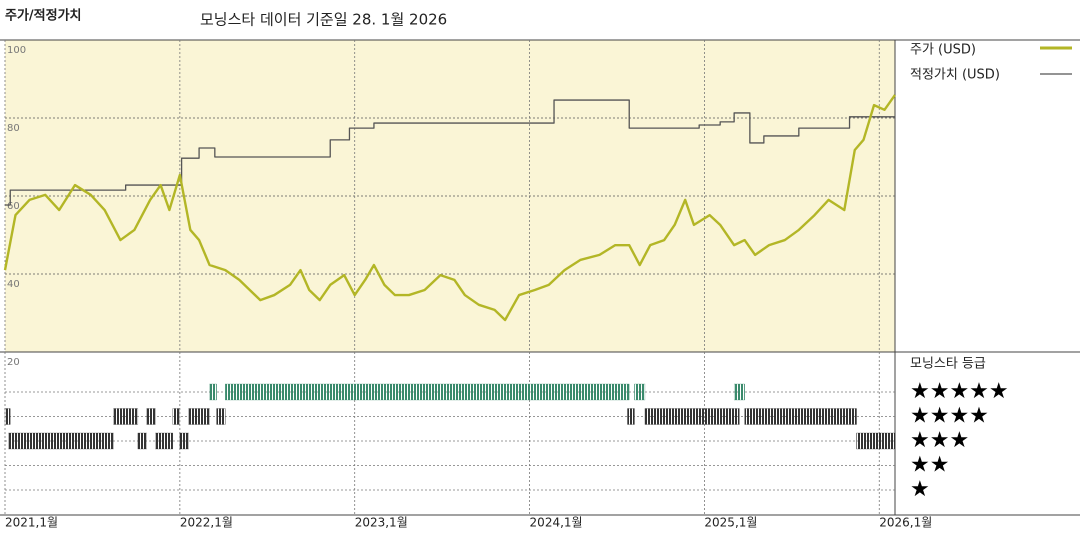 The image size is (1080, 540). What do you see at coordinates (381, 523) in the screenshot?
I see `x-tick-label: 2023,1월` at bounding box center [381, 523].